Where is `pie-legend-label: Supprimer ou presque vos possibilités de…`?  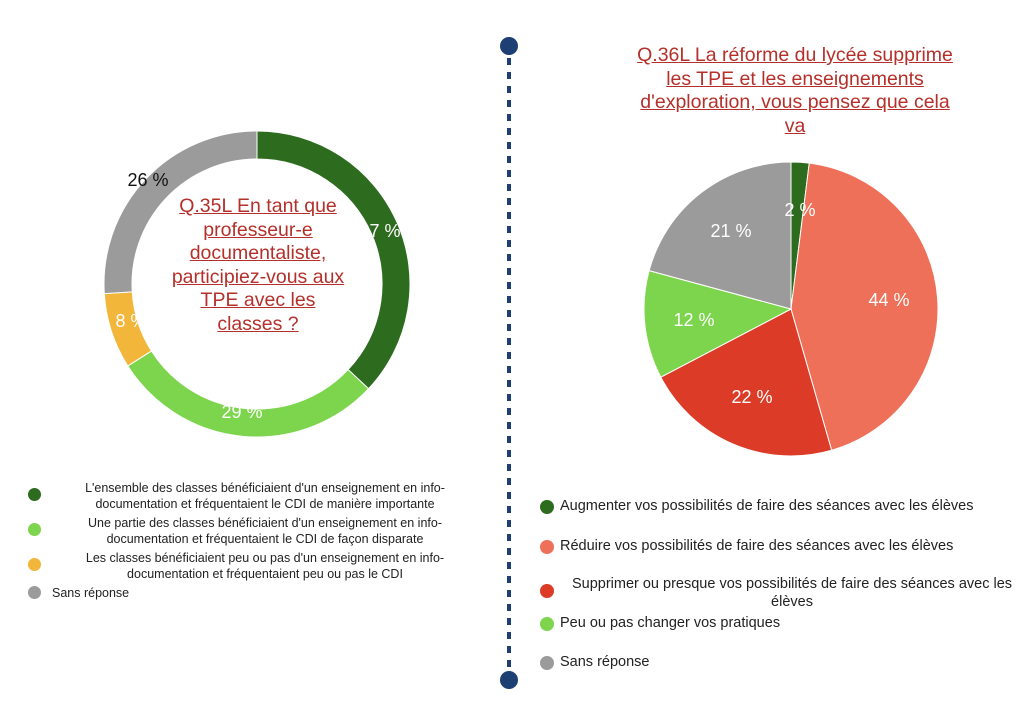 pie-legend-label: Supprimer ou presque vos possibilités de… is located at coordinates (792, 593).